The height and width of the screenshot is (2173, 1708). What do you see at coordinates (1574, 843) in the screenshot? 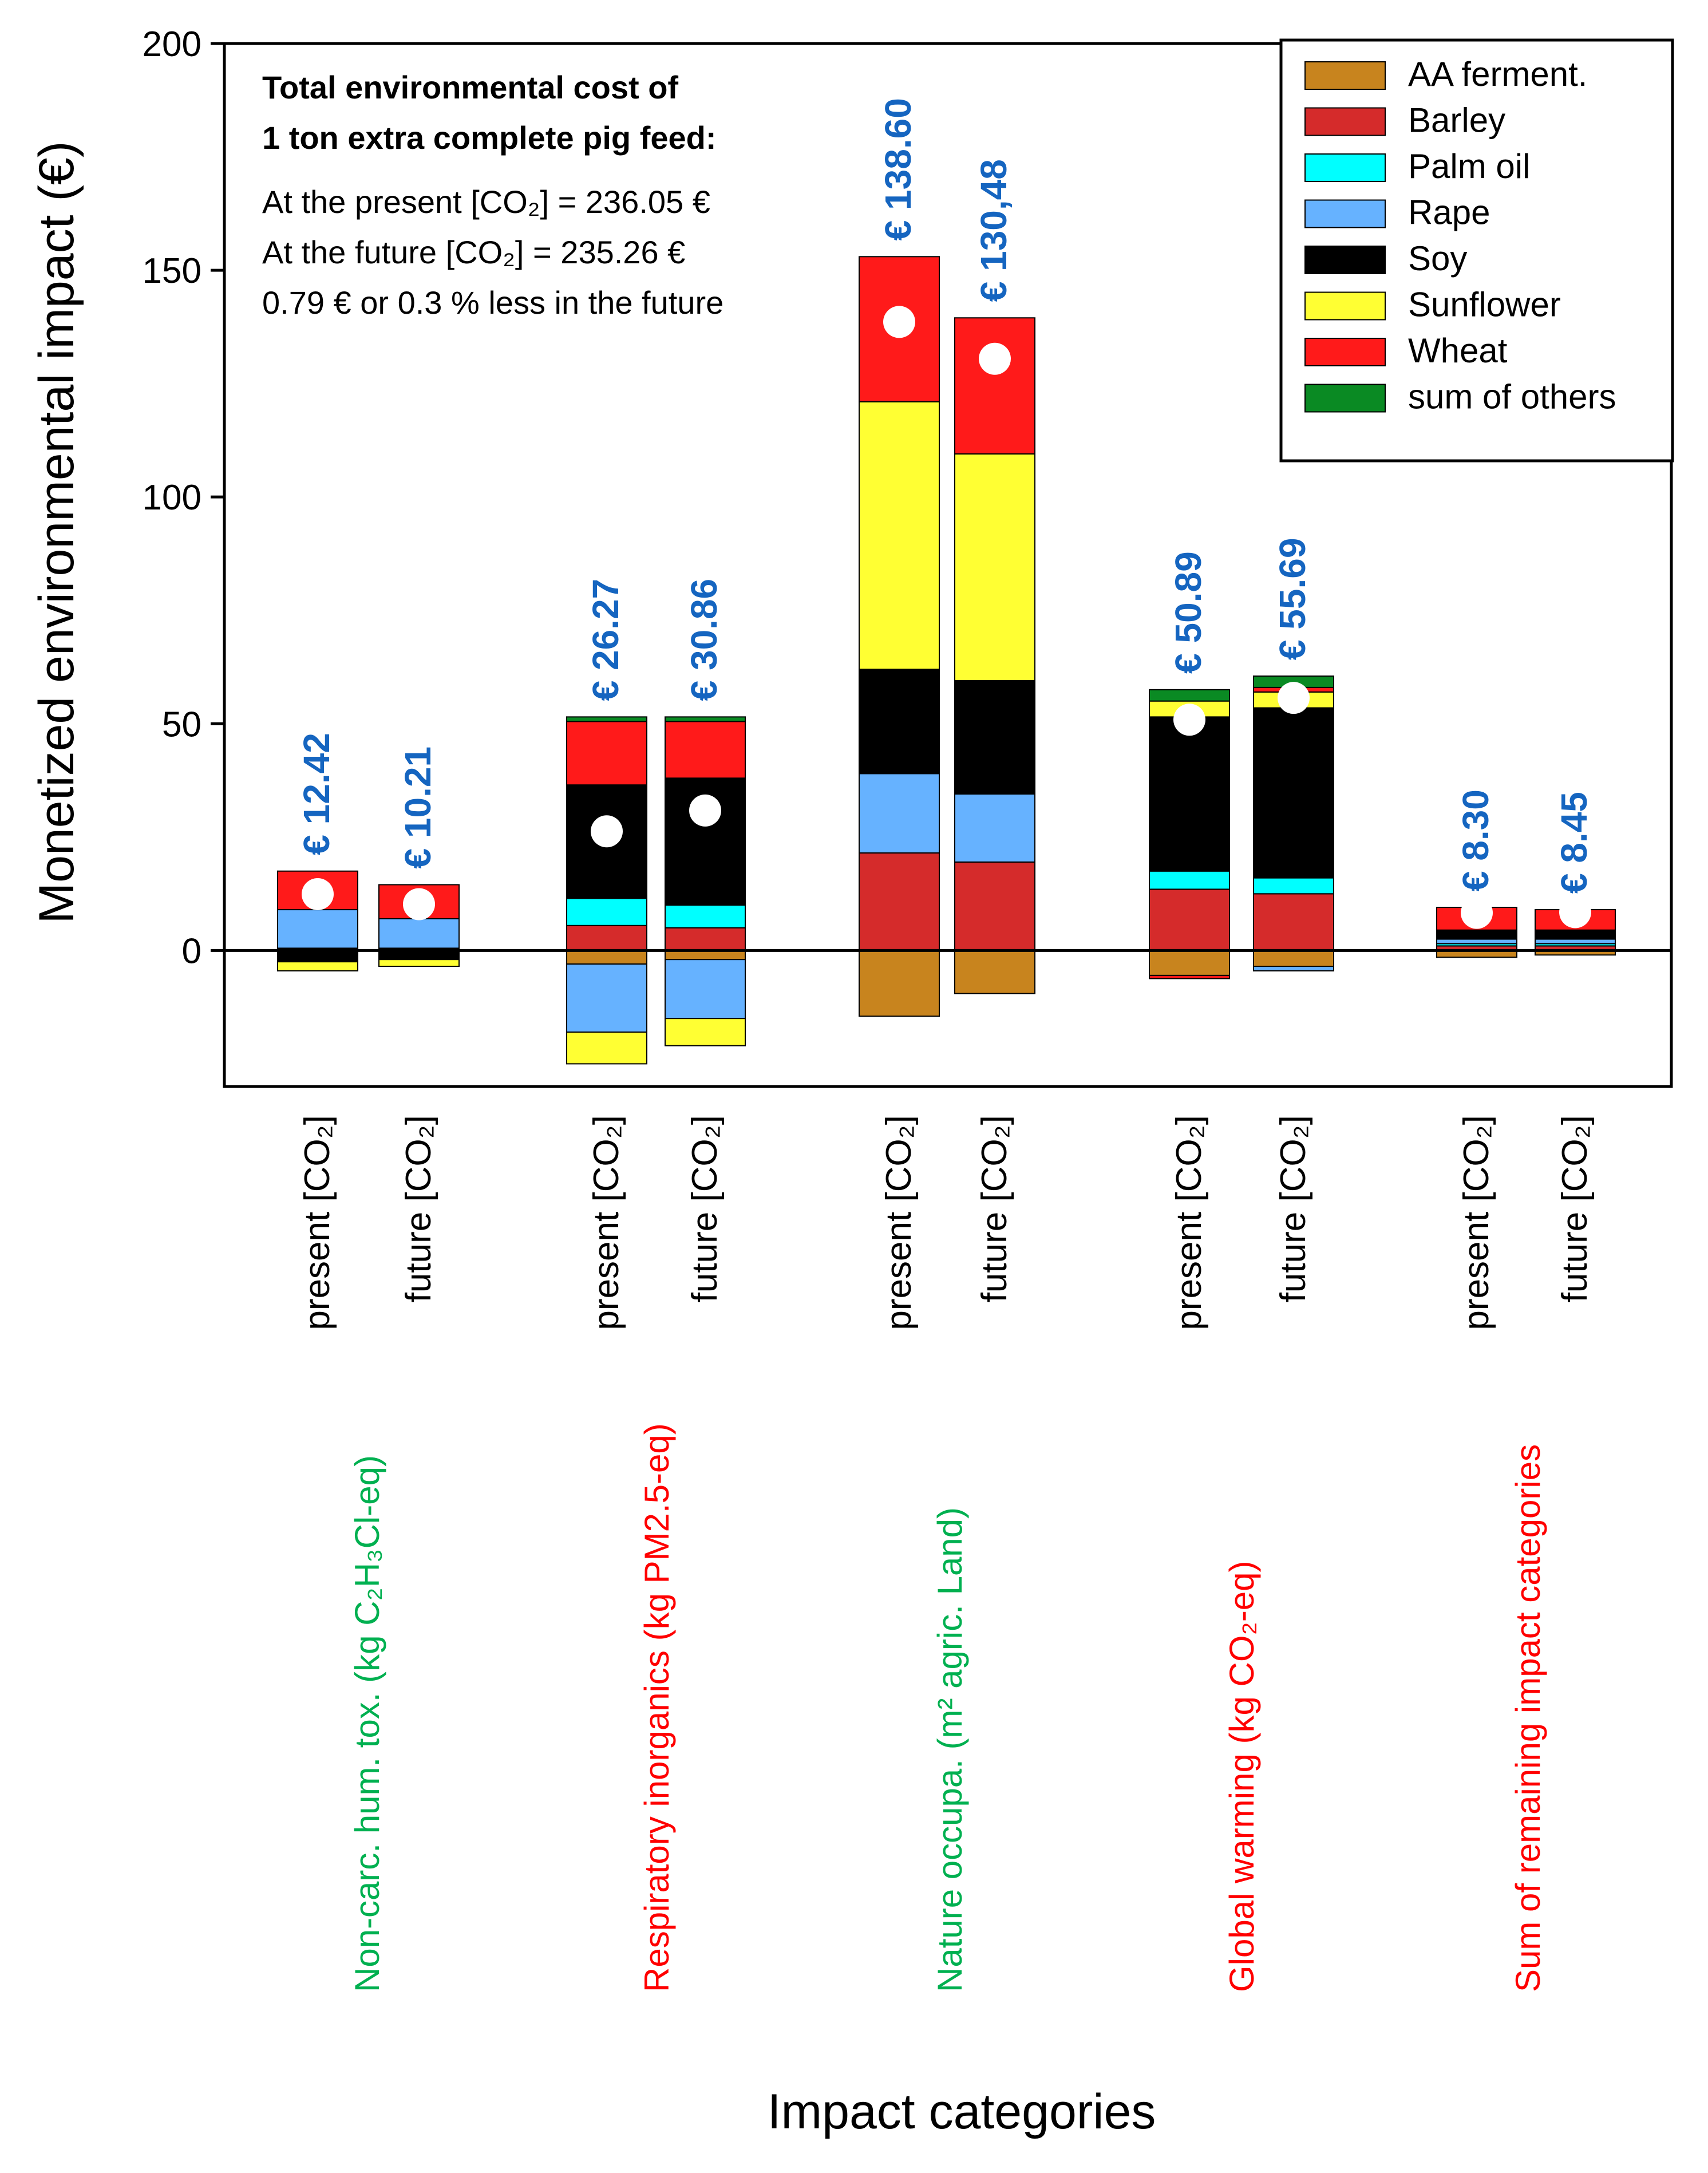
I see `bar-total-label: € 8.45` at bounding box center [1574, 843].